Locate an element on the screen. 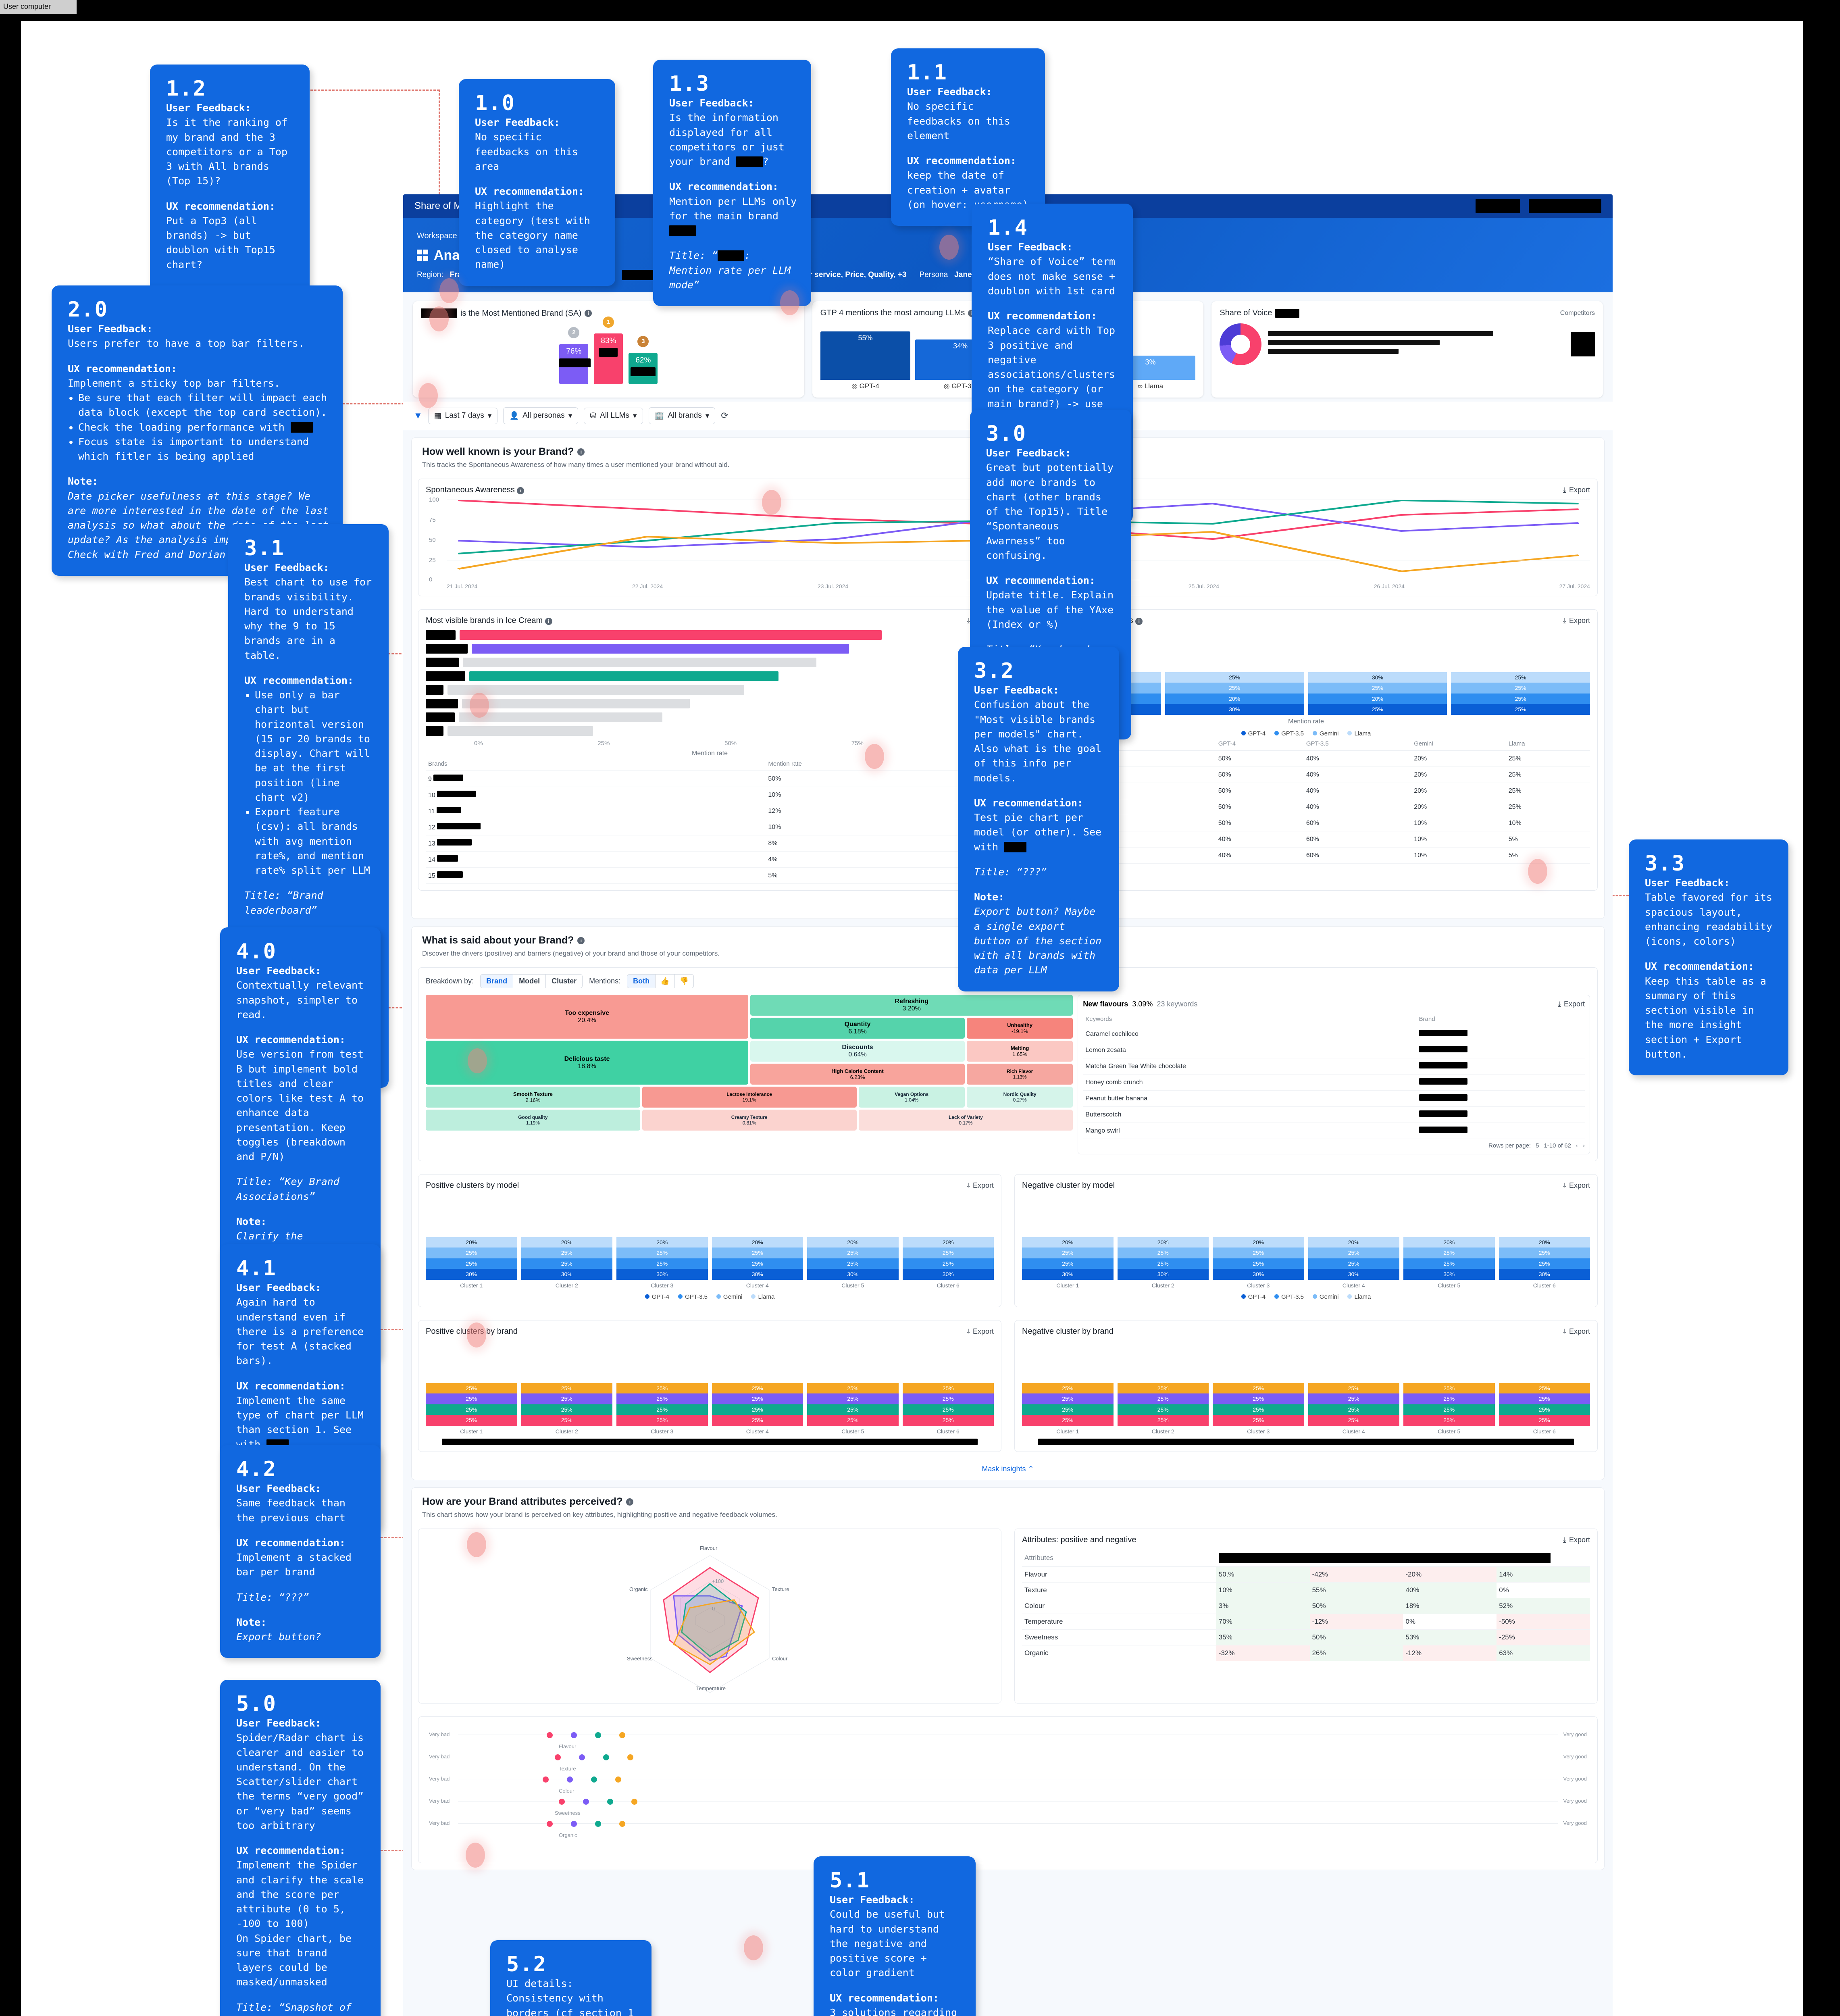 This screenshot has width=1840, height=2016. chevron-right-icon: › is located at coordinates (1584, 1145).